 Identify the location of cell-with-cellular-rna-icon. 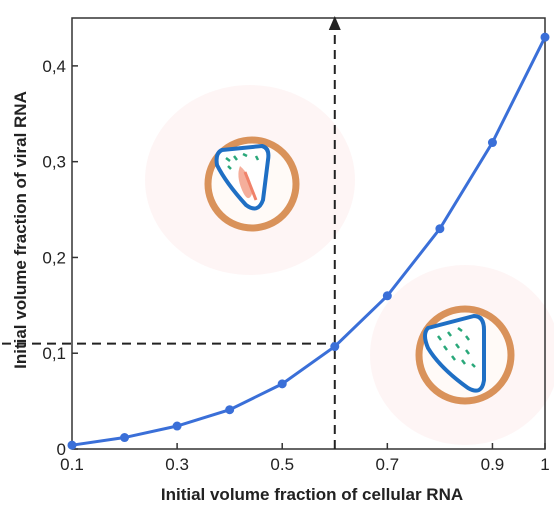
(252, 184).